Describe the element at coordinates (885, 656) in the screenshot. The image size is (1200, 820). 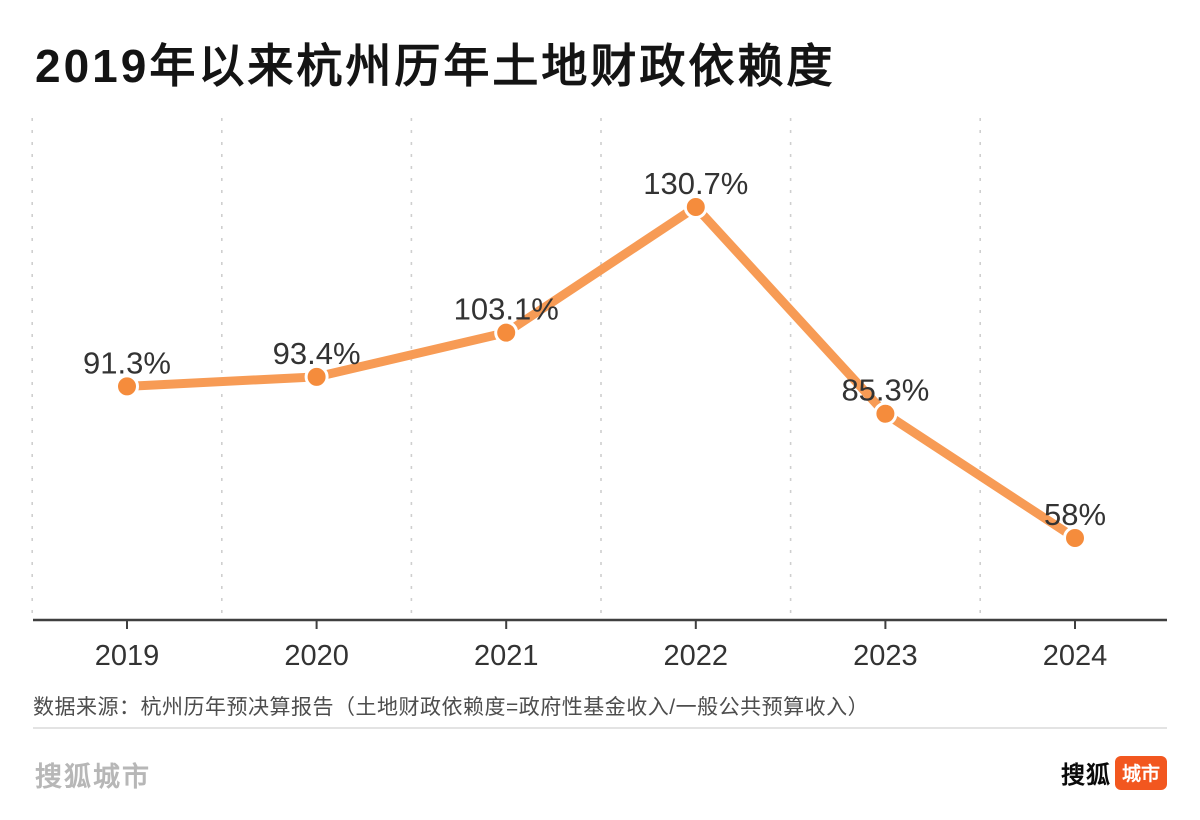
I see `x-tick-label: 2023` at that location.